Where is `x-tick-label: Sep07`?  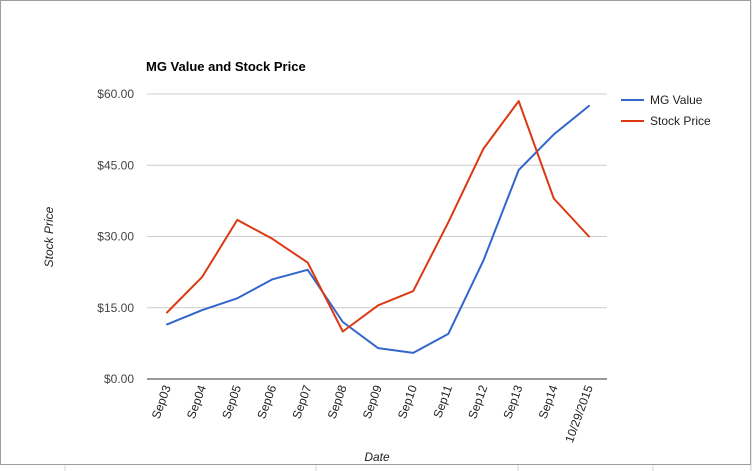
x-tick-label: Sep07 is located at coordinates (301, 402).